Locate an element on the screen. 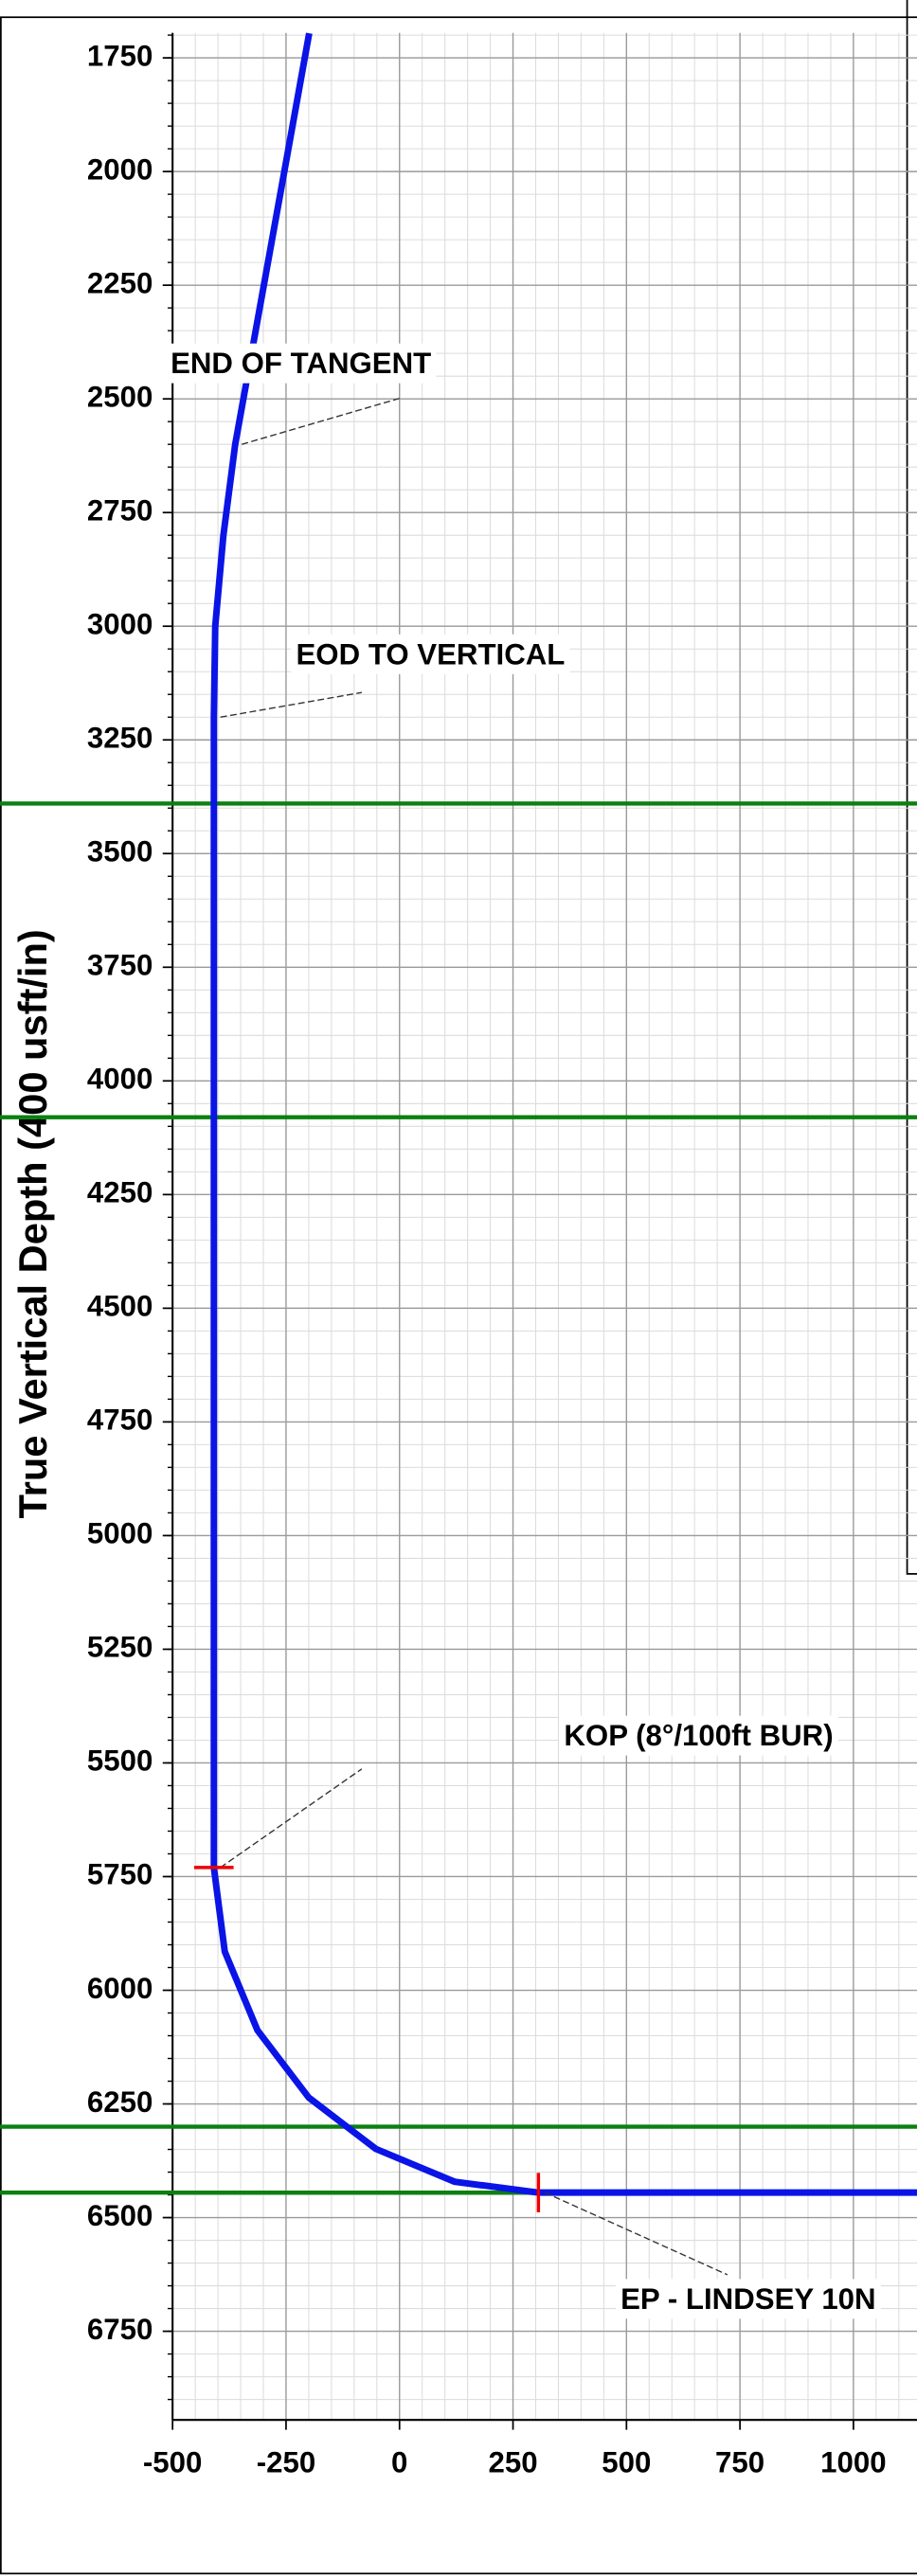 The image size is (917, 2576). y-tick-label: 5250 is located at coordinates (120, 1647).